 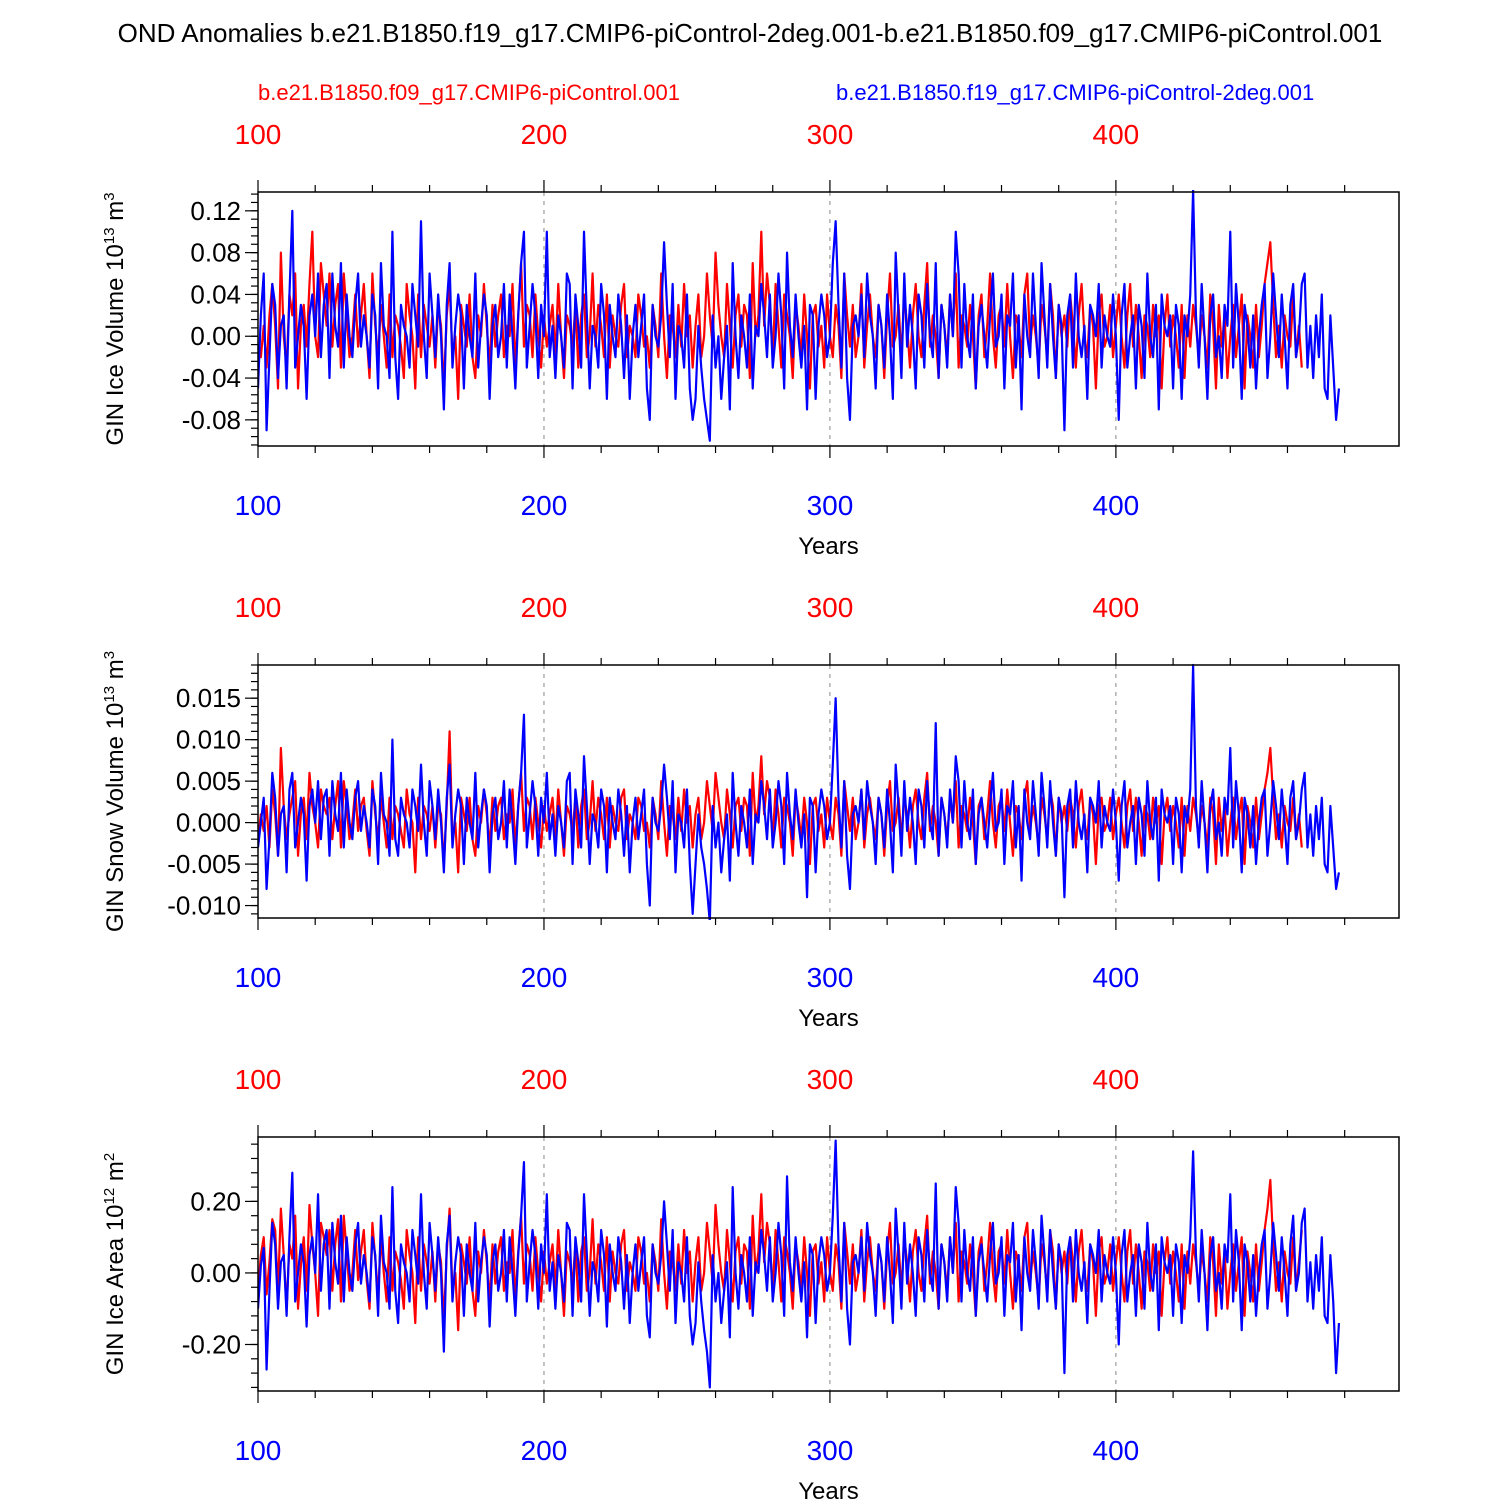 What do you see at coordinates (211, 1344) in the screenshot?
I see `y-tick-label: -0.20` at bounding box center [211, 1344].